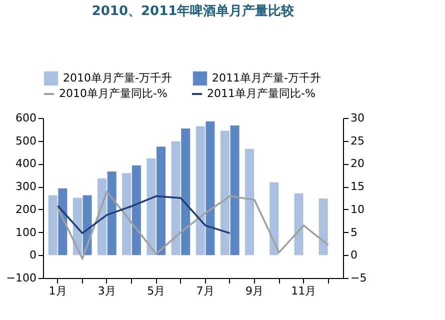  Describe the element at coordinates (21, 278) in the screenshot. I see `y-tick-label: −100` at that location.